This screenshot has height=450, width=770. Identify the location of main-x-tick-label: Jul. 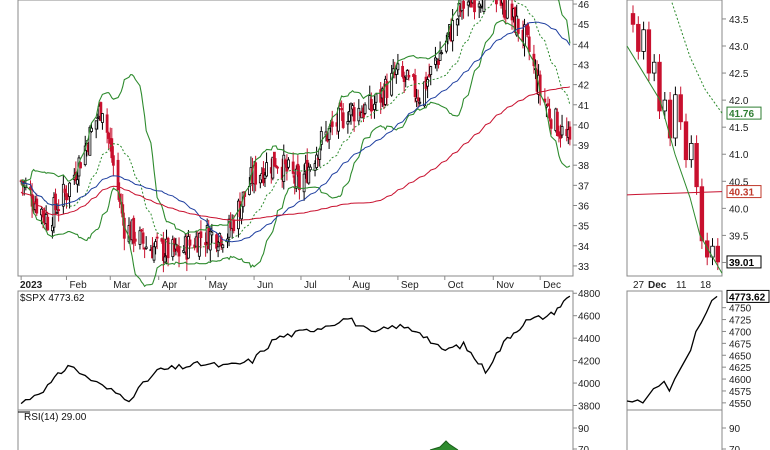
(310, 285).